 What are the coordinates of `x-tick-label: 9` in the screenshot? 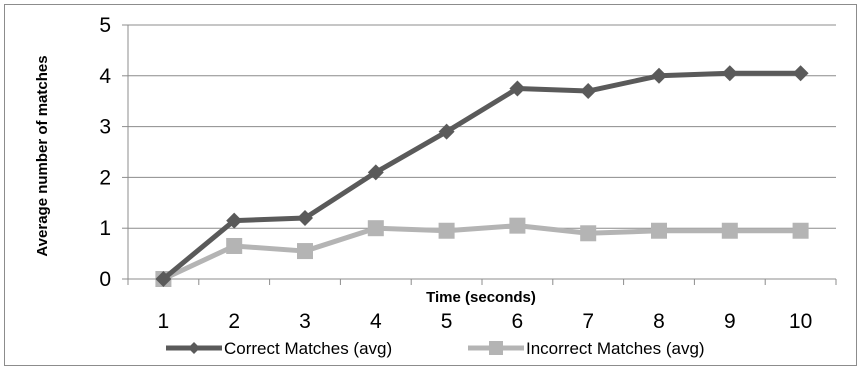 It's located at (730, 321).